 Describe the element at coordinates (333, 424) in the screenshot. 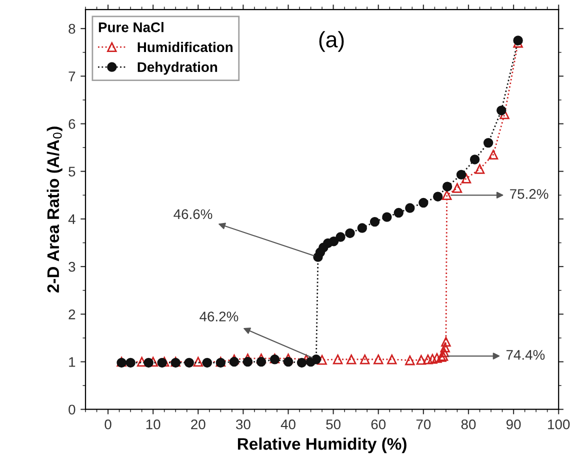

I see `x-tick-label: 50` at that location.